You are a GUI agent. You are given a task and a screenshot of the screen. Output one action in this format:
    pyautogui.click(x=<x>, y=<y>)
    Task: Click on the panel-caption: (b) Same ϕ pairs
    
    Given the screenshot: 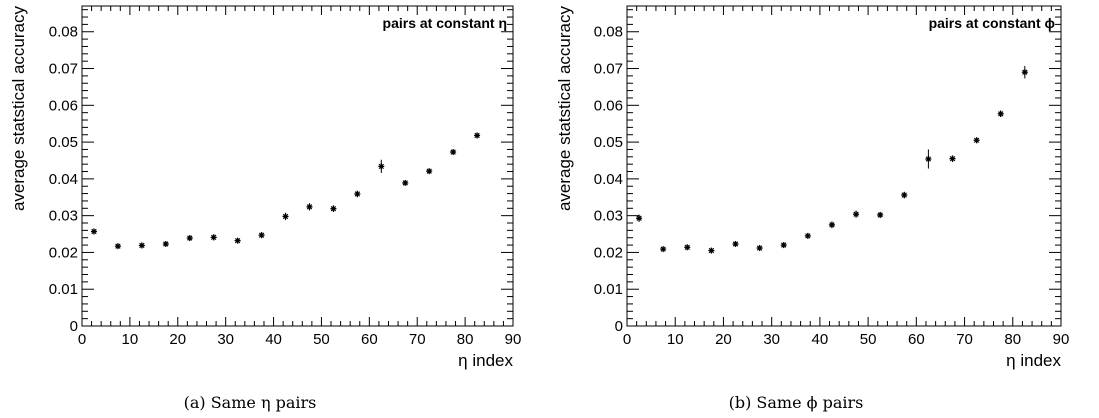 What is the action you would take?
    pyautogui.click(x=796, y=402)
    